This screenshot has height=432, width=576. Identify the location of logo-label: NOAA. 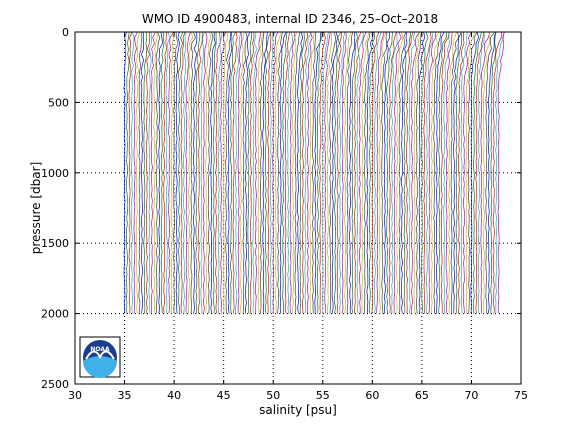
(100, 349).